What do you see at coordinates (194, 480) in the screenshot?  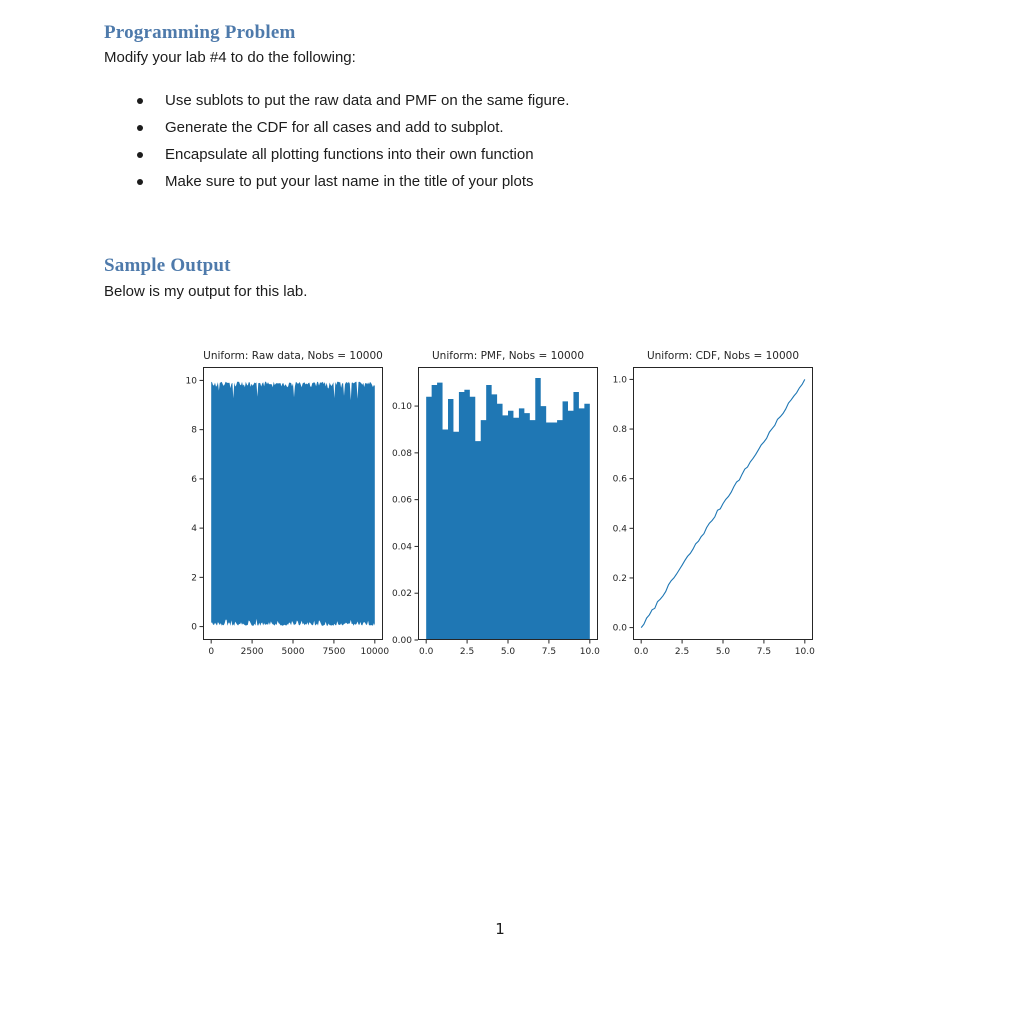 I see `svg-text: 6` at bounding box center [194, 480].